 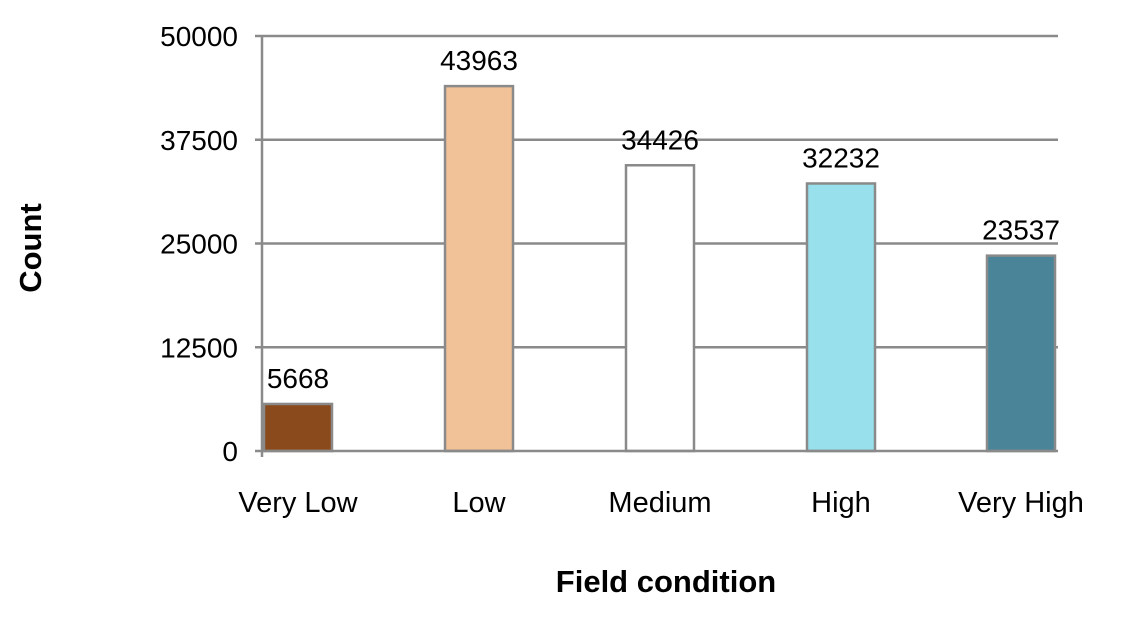 I want to click on x-axis-labels: Very Low Low Medium High Very High, so click(x=661, y=503).